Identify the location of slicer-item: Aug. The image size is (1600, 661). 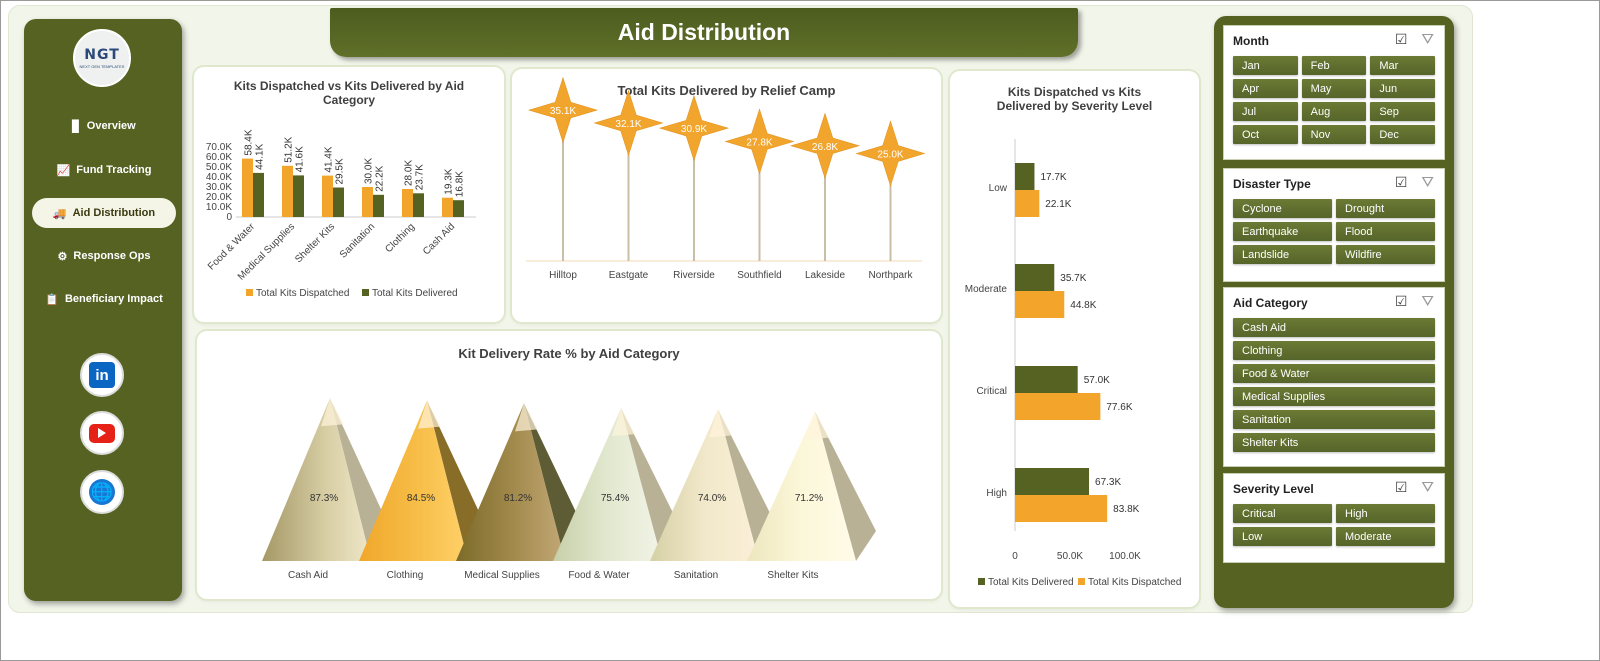
(1334, 111).